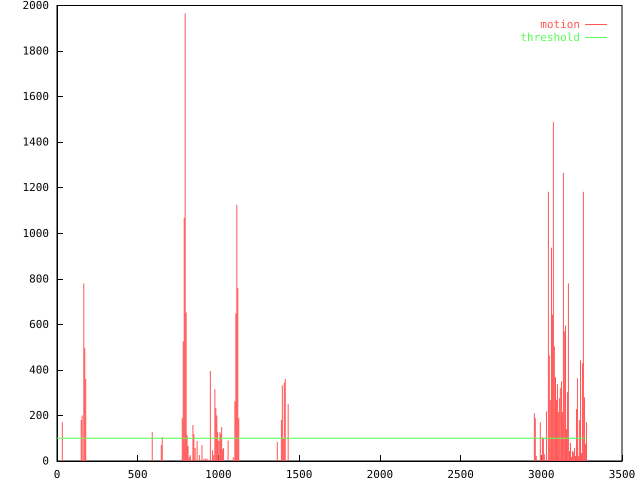 This screenshot has height=480, width=640. Describe the element at coordinates (460, 474) in the screenshot. I see `x-tick-label: 2500` at that location.